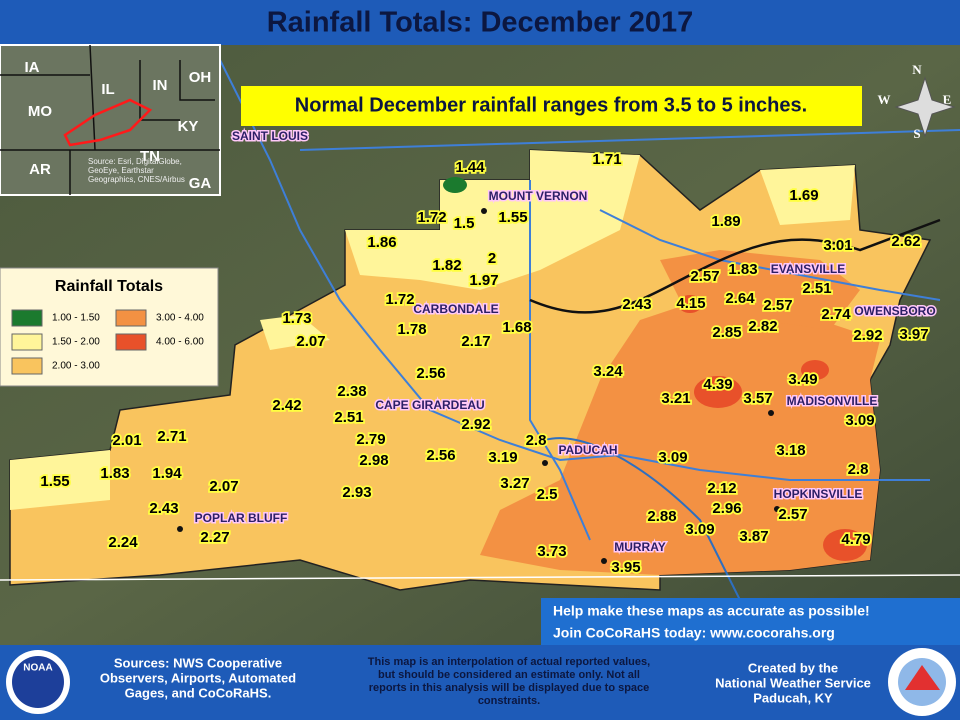 The width and height of the screenshot is (960, 720). What do you see at coordinates (690, 303) in the screenshot?
I see `rainfall-value: 4.15` at bounding box center [690, 303].